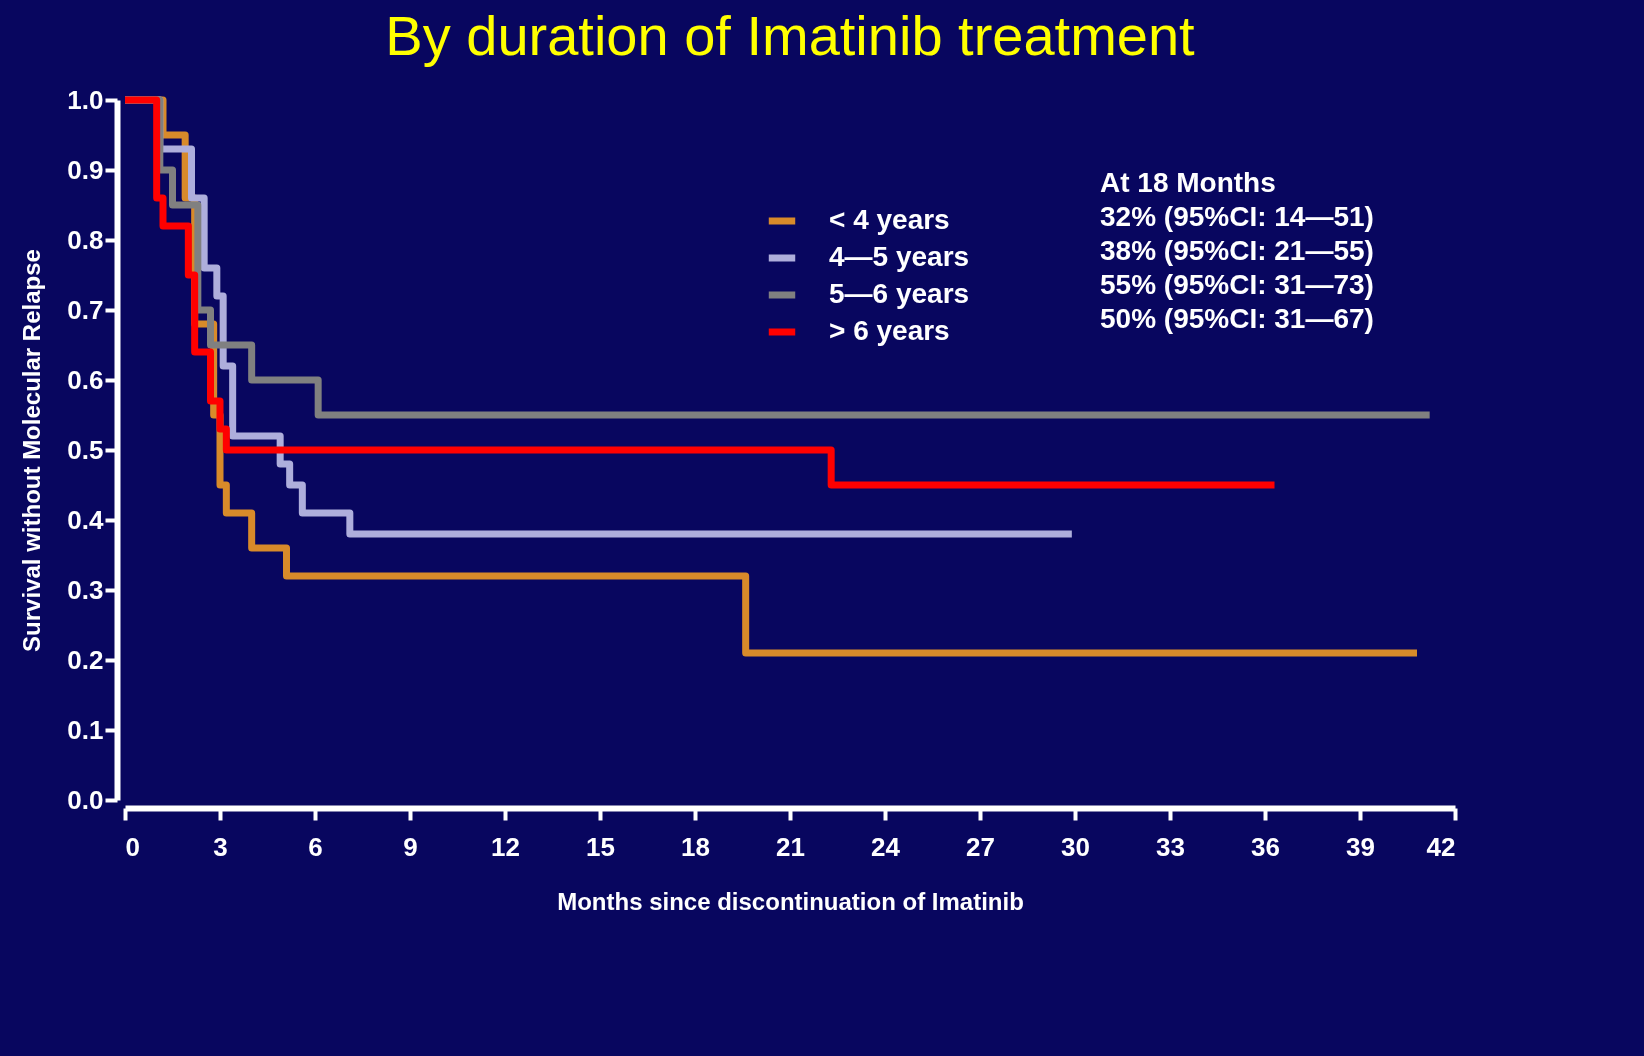 Image resolution: width=1644 pixels, height=1056 pixels. Describe the element at coordinates (600, 846) in the screenshot. I see `x-tick-label: 15` at that location.